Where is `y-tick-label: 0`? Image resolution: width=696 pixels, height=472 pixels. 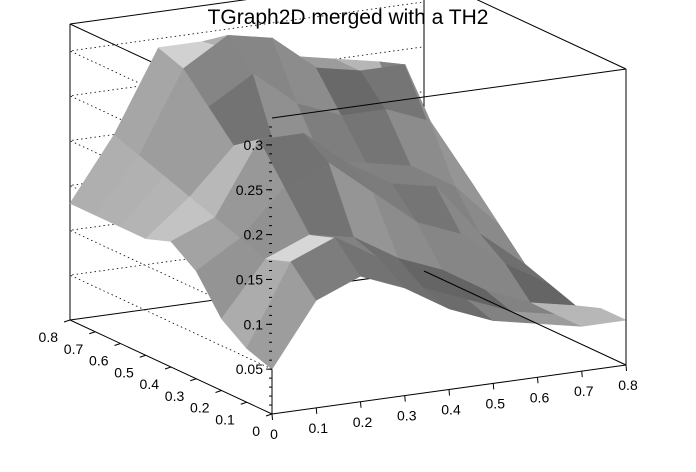 y-tick-label: 0 is located at coordinates (256, 431).